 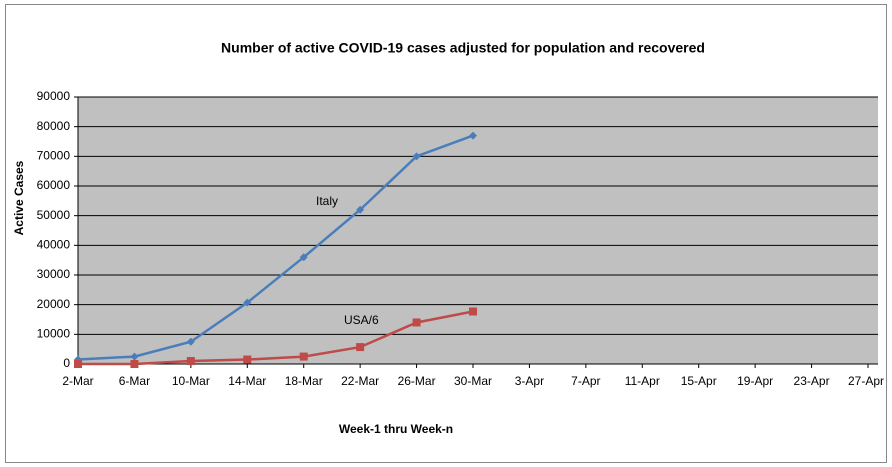 I want to click on x-tick-label: 3-Apr, so click(x=529, y=381).